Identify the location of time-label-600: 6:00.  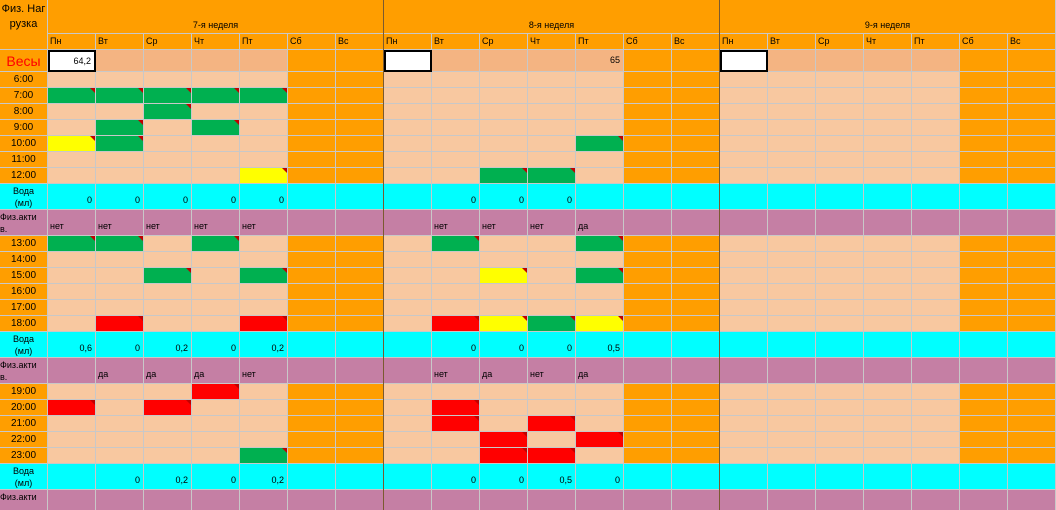
(24, 80).